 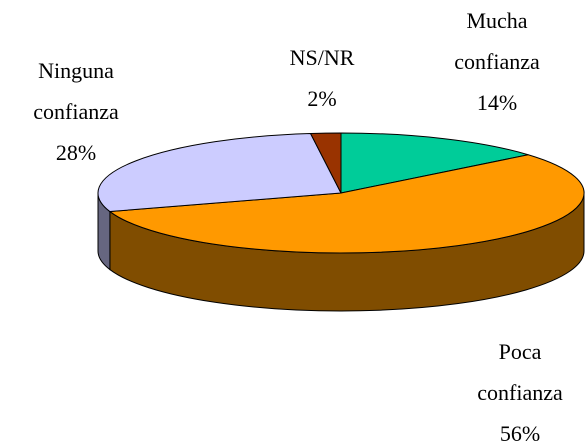 What do you see at coordinates (76, 91) in the screenshot?
I see `category-label: Ninguna confianza` at bounding box center [76, 91].